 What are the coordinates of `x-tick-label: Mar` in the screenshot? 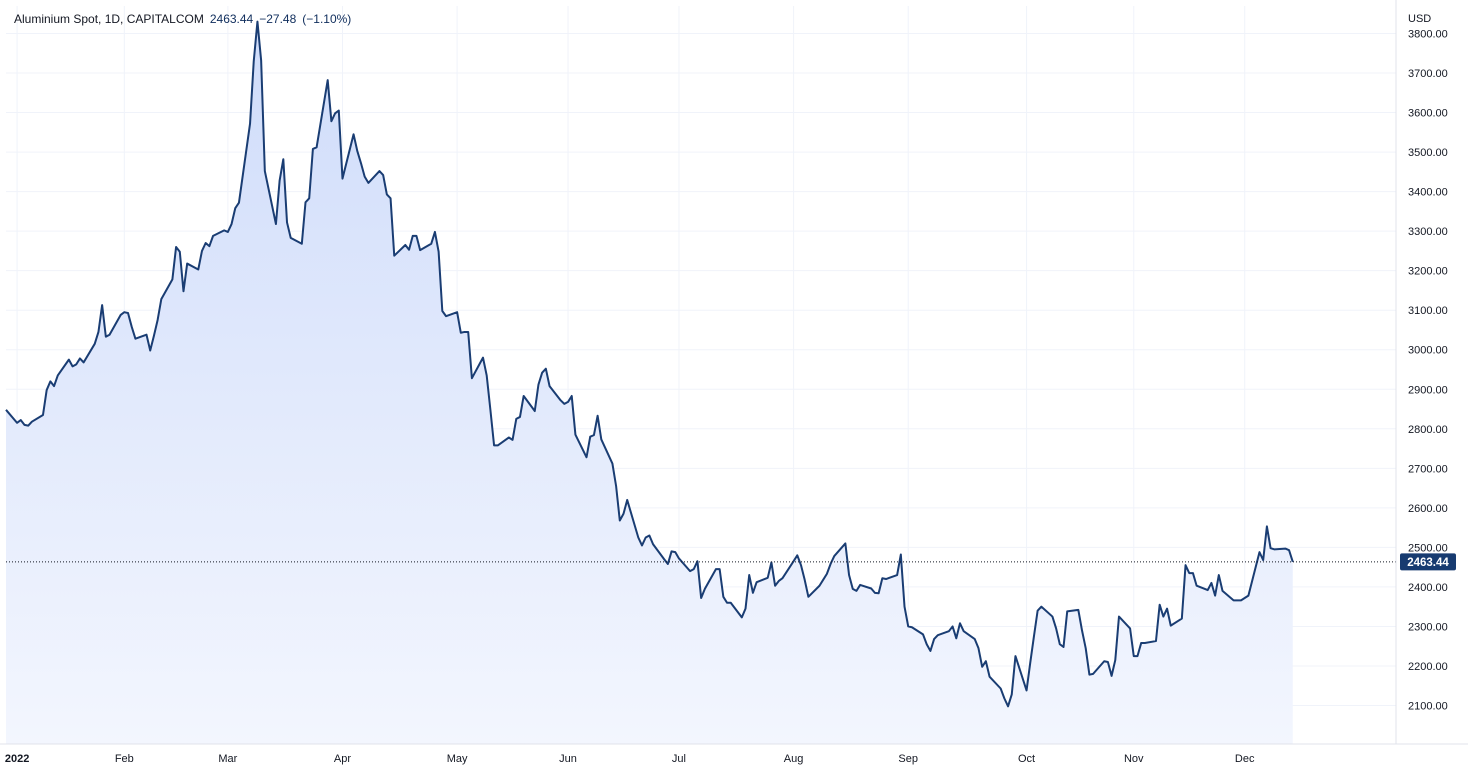 It's located at (227, 759).